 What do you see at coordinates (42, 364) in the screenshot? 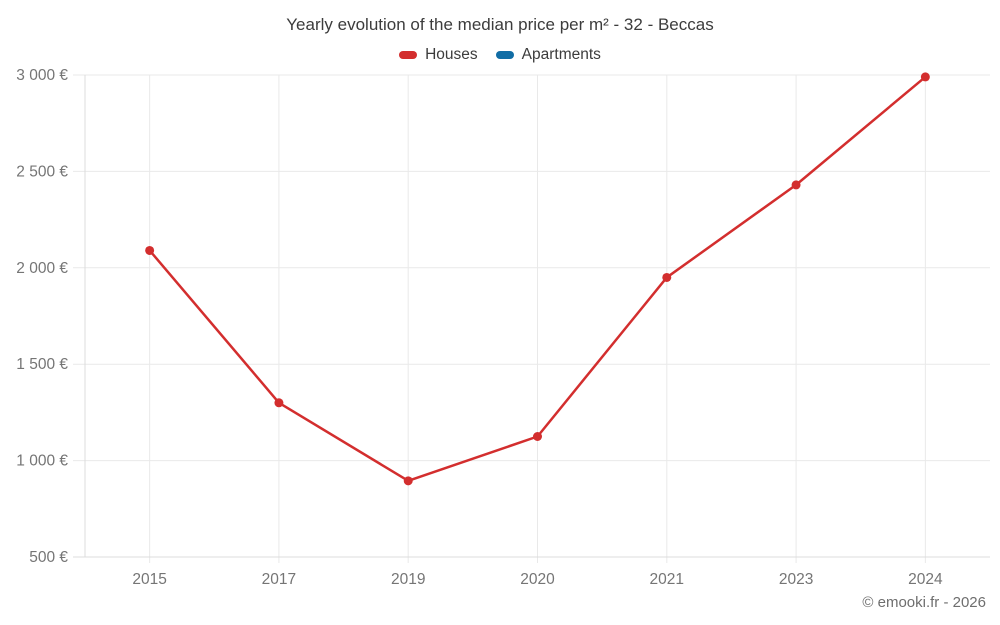
I see `y-tick-label: 1 500 €` at bounding box center [42, 364].